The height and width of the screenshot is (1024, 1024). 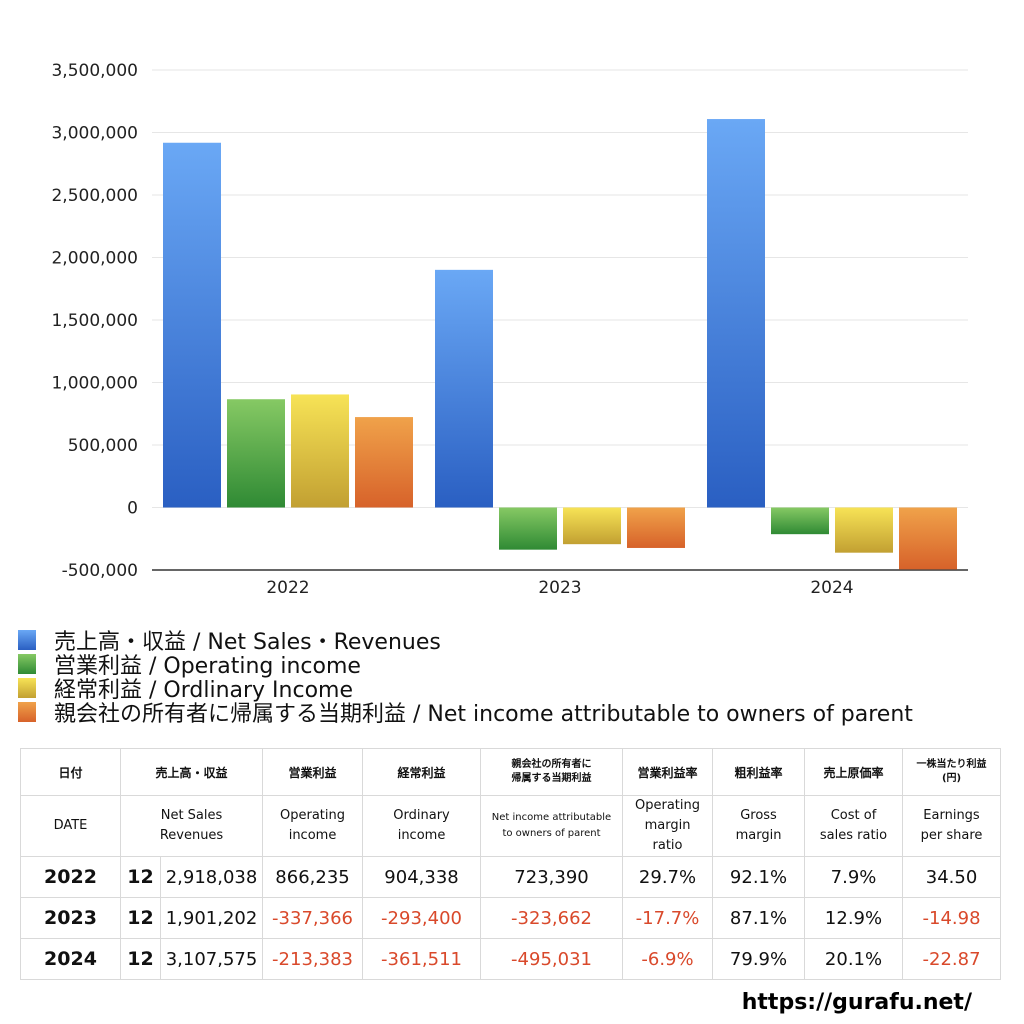 What do you see at coordinates (759, 918) in the screenshot?
I see `cell-gross: 87.1%` at bounding box center [759, 918].